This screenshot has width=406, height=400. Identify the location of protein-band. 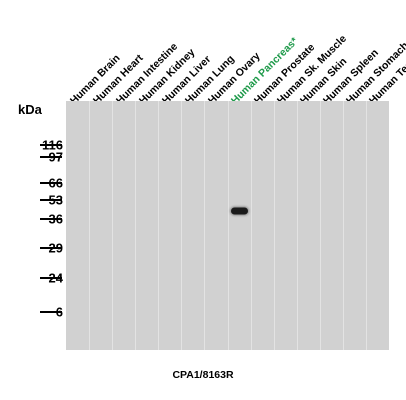
(239, 211).